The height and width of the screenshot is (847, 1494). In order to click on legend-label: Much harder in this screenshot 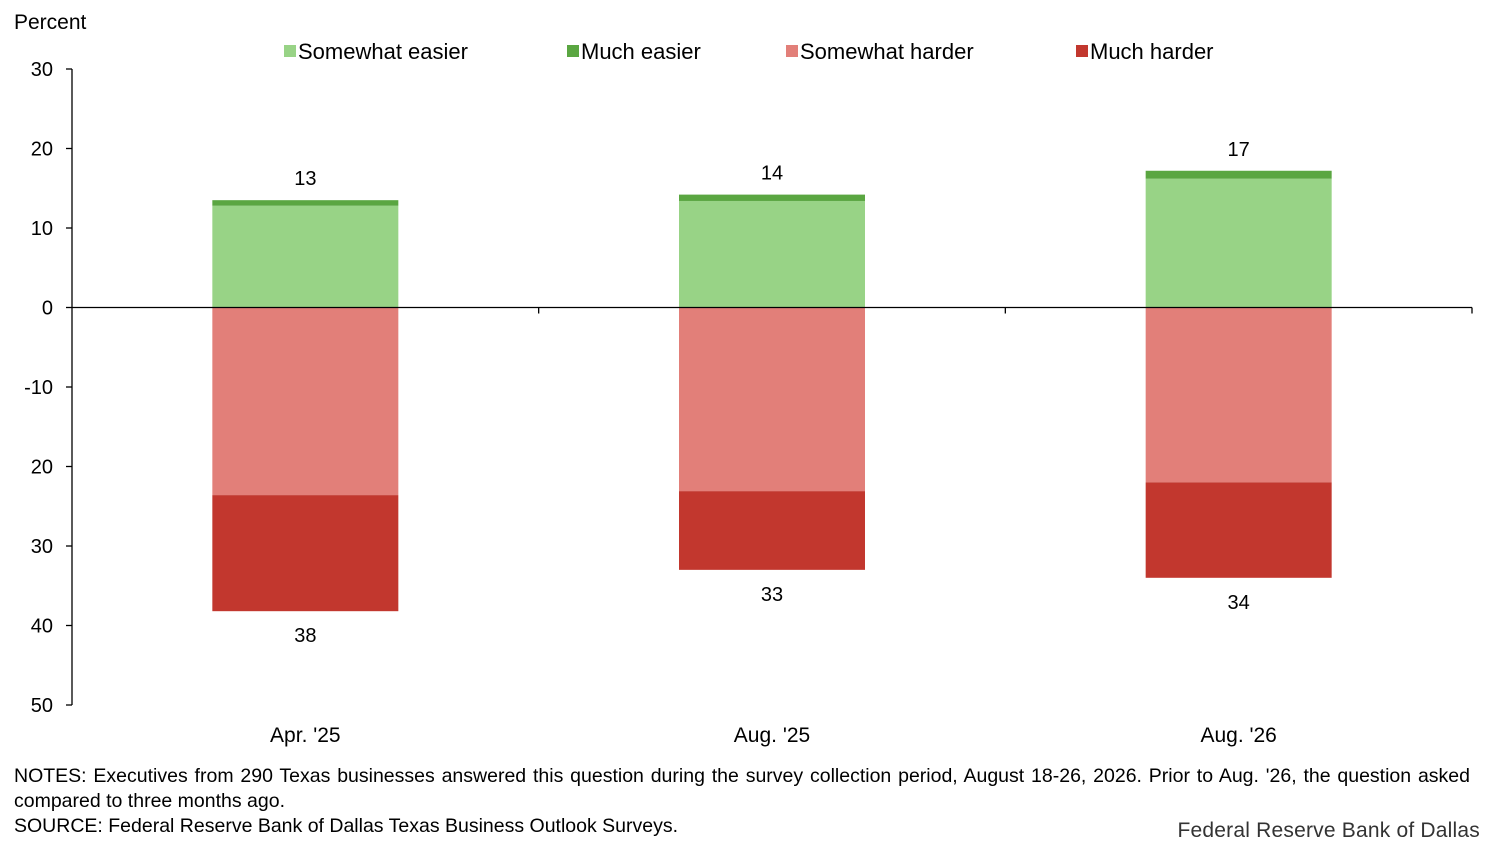, I will do `click(1152, 51)`.